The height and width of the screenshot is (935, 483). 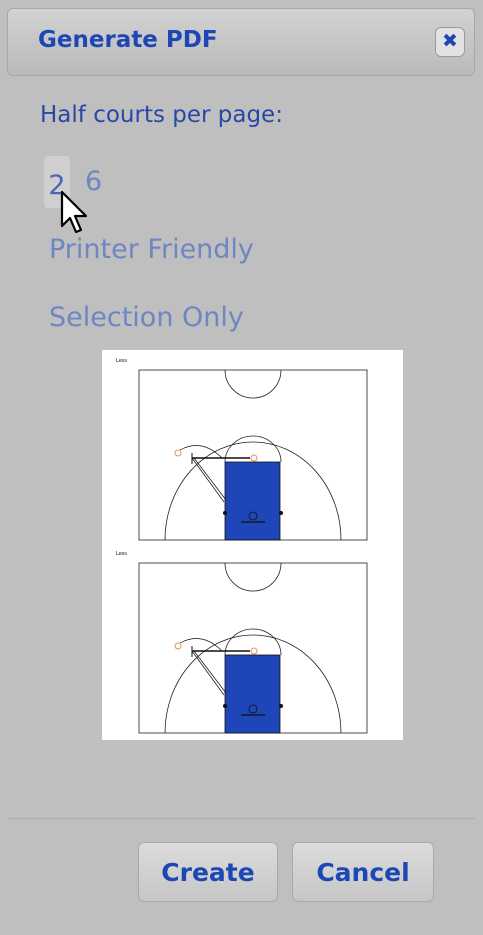 I want to click on dialog-title: Generate PDF, so click(x=128, y=40).